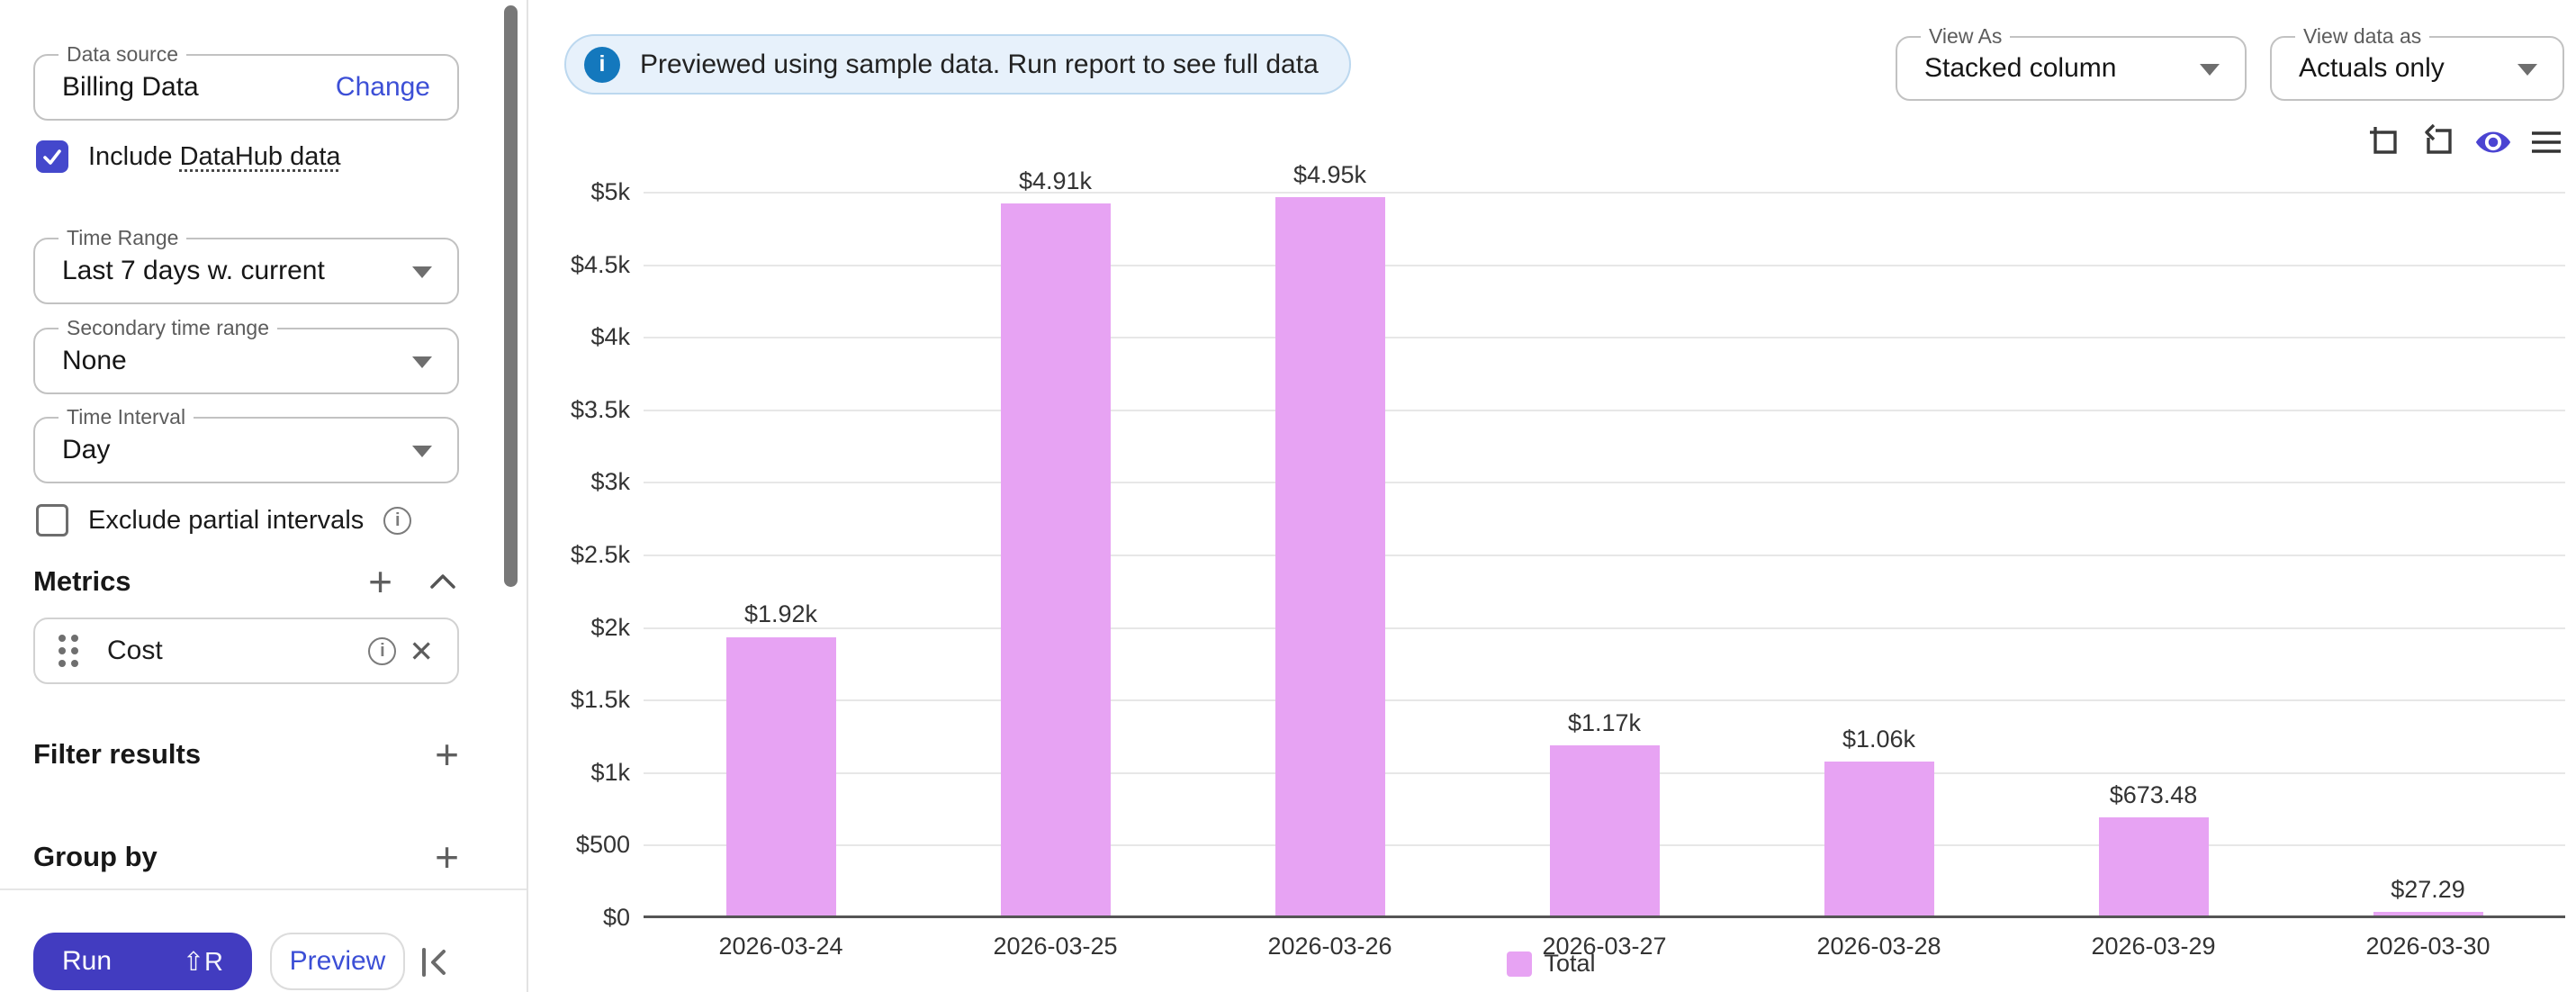 The height and width of the screenshot is (992, 2576). What do you see at coordinates (527, 496) in the screenshot?
I see `panel-divider` at bounding box center [527, 496].